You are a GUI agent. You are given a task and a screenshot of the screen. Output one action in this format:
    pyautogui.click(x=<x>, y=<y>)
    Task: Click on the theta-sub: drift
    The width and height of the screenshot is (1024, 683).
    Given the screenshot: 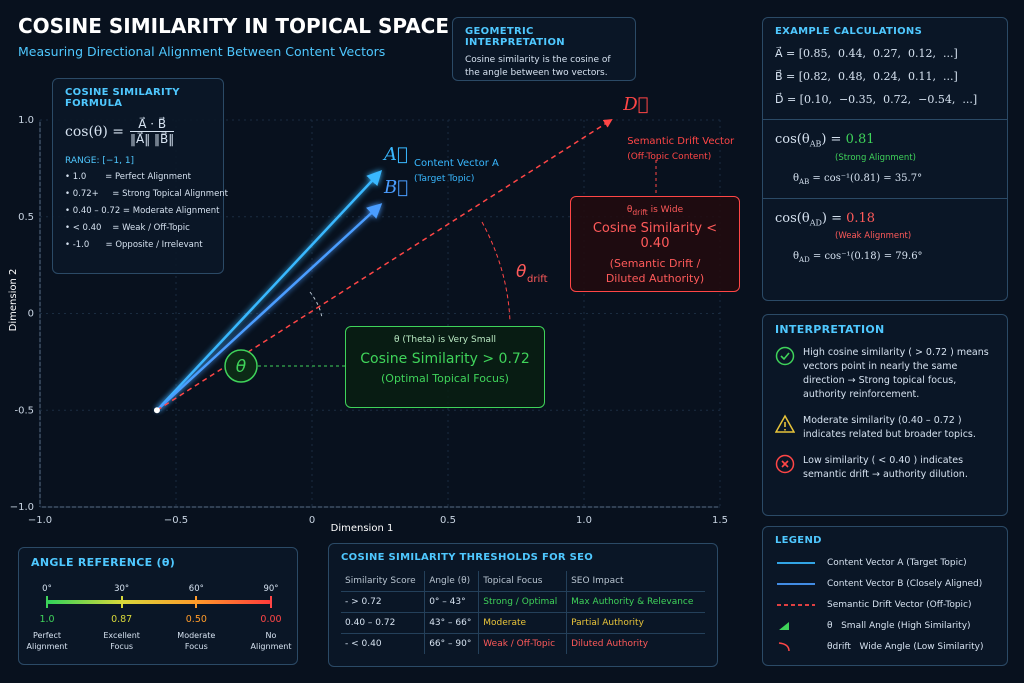 What is the action you would take?
    pyautogui.click(x=640, y=212)
    